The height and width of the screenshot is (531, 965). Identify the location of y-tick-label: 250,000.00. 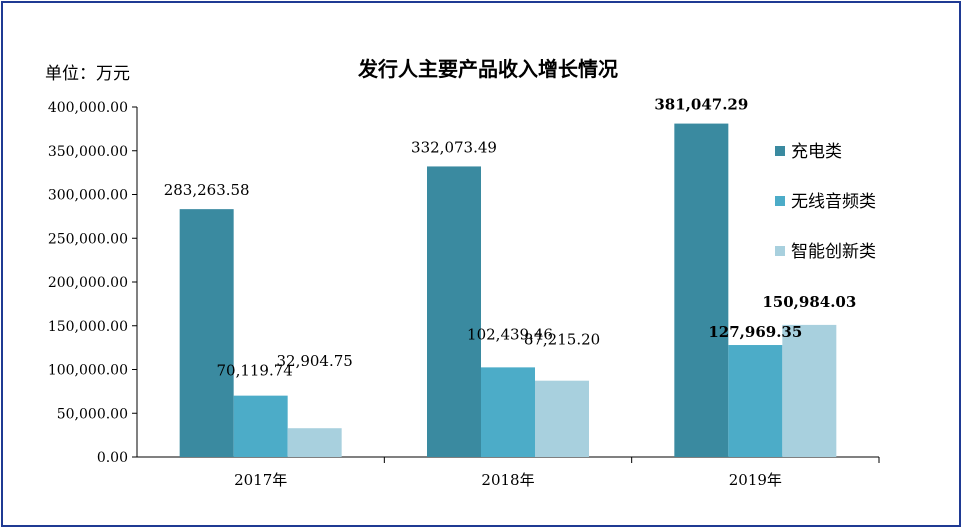
(88, 239).